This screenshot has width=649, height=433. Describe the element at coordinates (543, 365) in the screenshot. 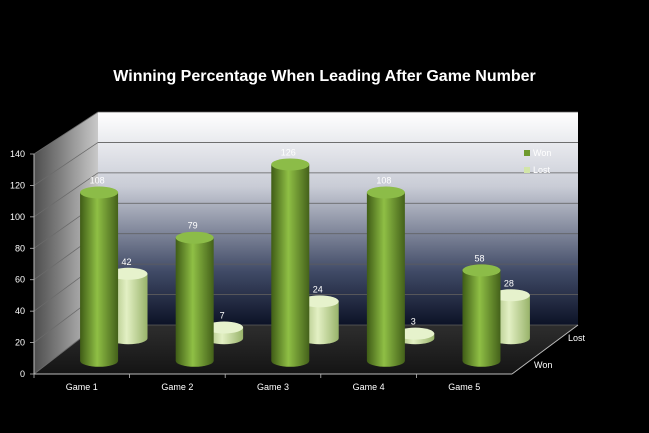

I see `depth-axis-label: Won` at that location.